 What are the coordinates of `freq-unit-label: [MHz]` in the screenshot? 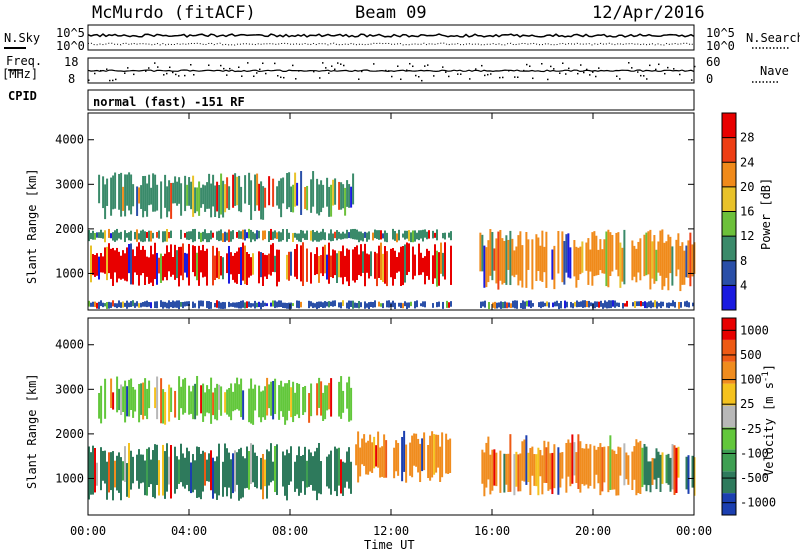 It's located at (20, 74).